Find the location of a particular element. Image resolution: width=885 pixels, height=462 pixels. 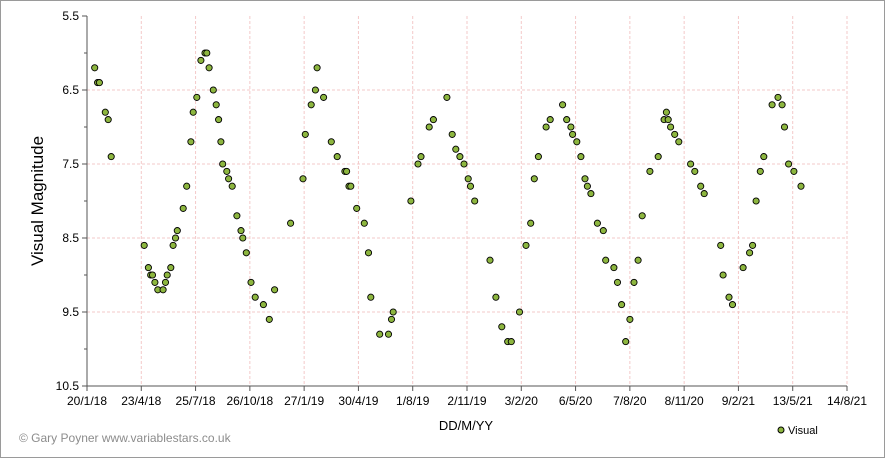

x-tick-label: 23/4/18 is located at coordinates (141, 401).